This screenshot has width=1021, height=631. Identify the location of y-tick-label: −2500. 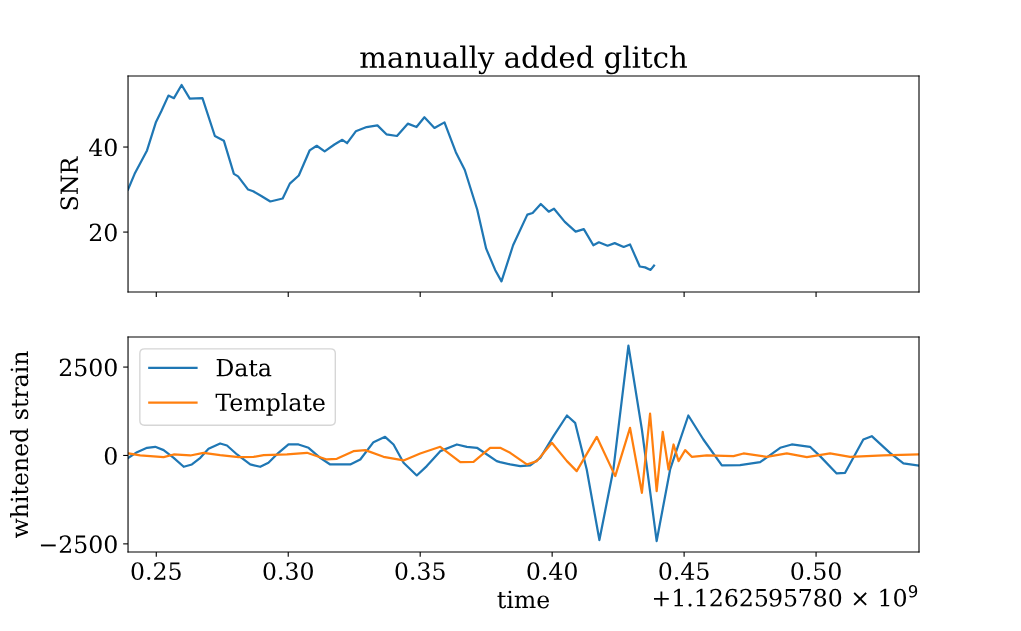
(78, 544).